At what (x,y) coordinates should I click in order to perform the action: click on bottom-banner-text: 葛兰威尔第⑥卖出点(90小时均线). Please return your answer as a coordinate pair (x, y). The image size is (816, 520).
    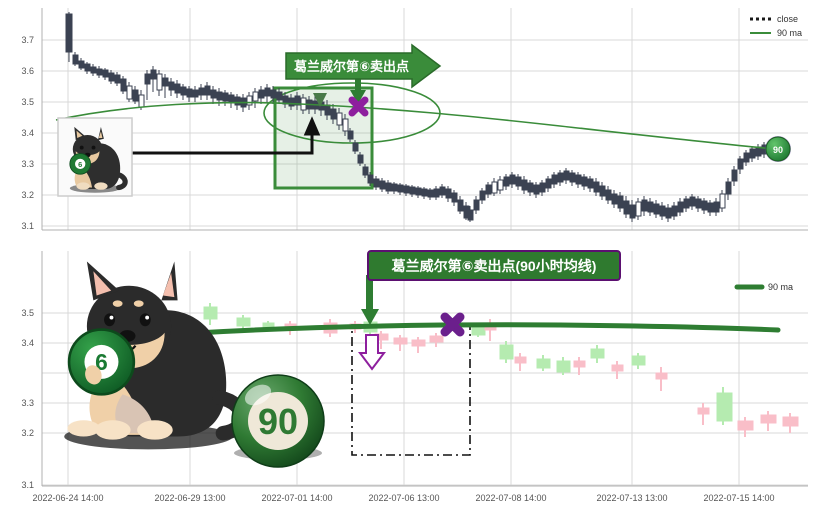
    Looking at the image, I should click on (494, 266).